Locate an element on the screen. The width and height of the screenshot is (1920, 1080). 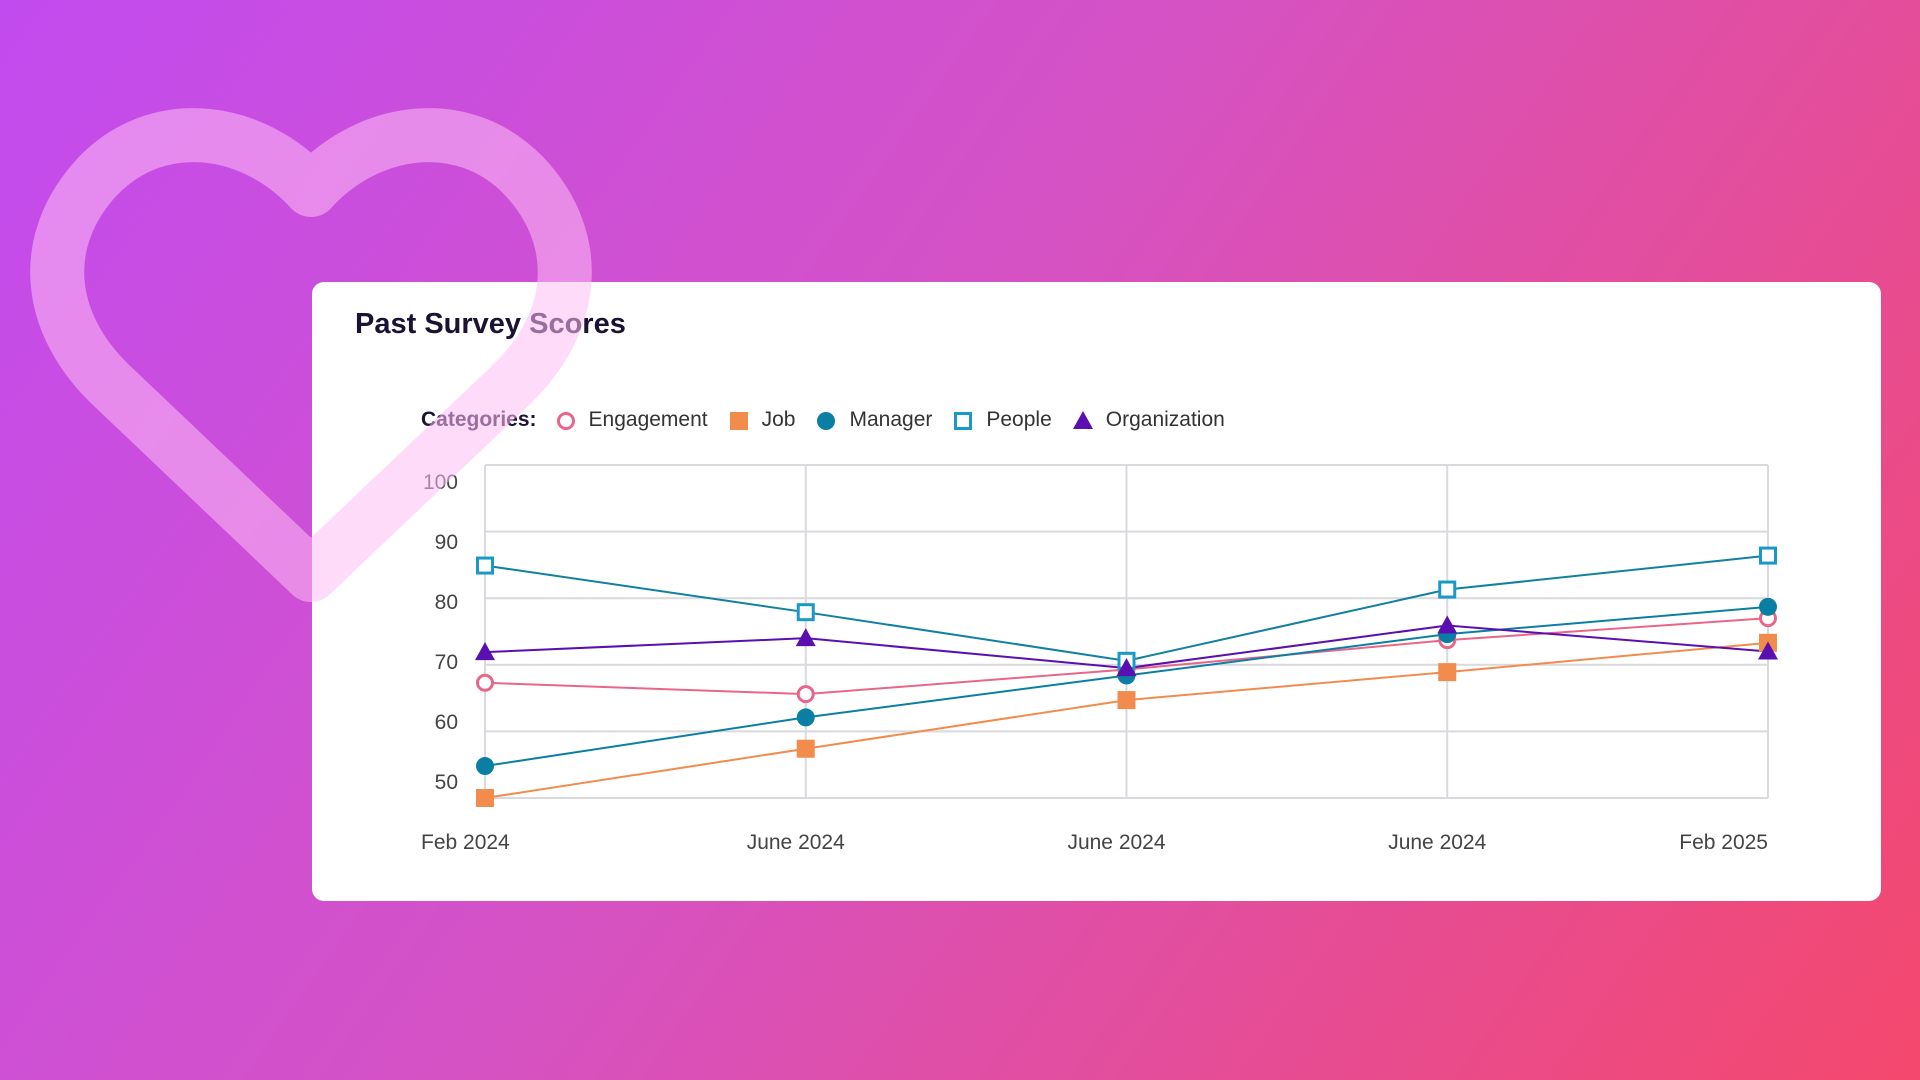
legend-label: Categories: is located at coordinates (479, 419).